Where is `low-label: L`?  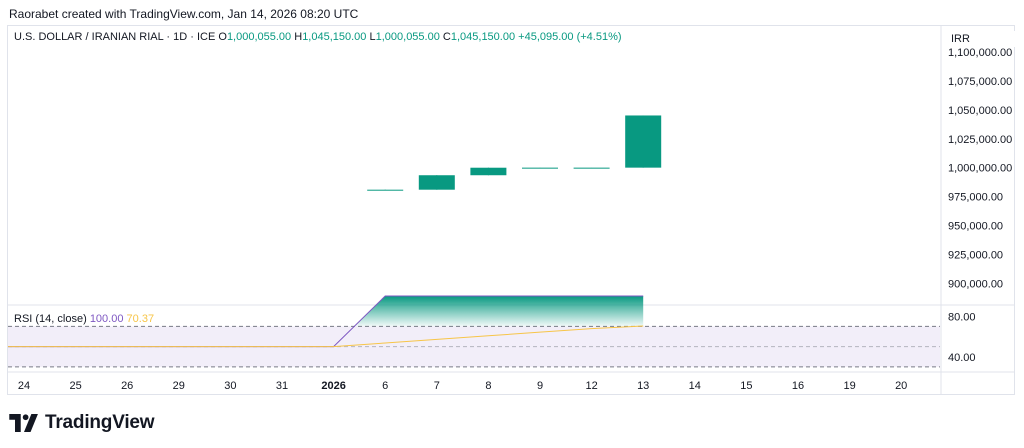
low-label: L is located at coordinates (372, 37).